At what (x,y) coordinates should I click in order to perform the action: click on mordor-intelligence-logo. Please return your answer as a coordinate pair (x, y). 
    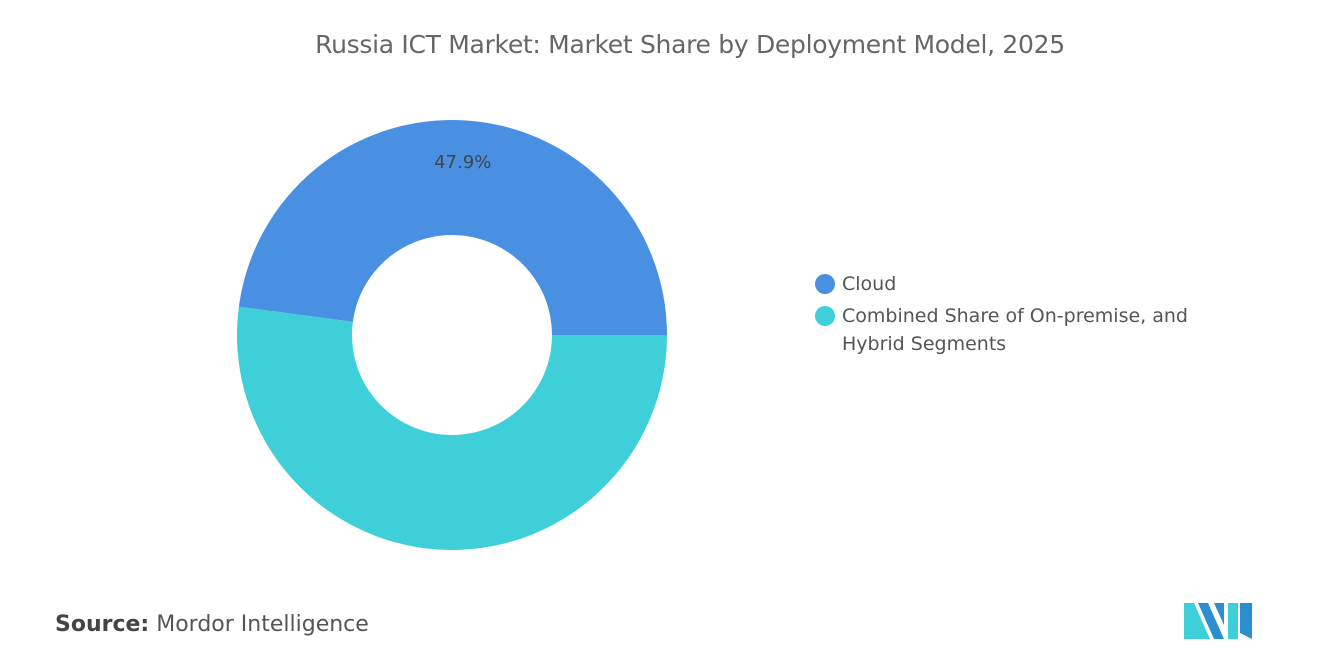
    Looking at the image, I should click on (1218, 621).